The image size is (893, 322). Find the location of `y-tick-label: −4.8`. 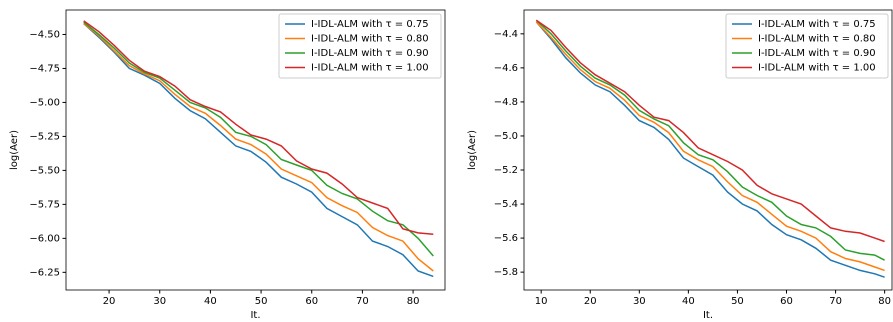

y-tick-label: −4.8 is located at coordinates (506, 102).